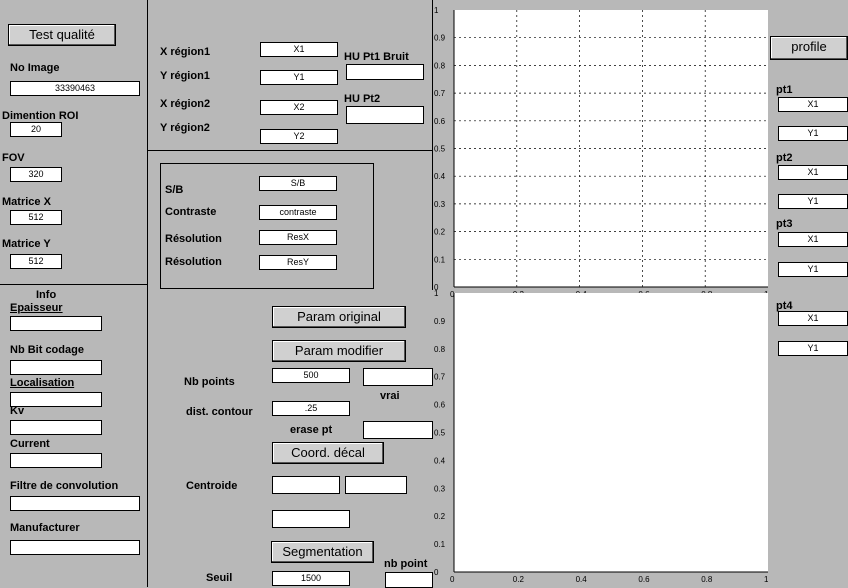 The width and height of the screenshot is (848, 588). Describe the element at coordinates (56, 460) in the screenshot. I see `current-field` at that location.